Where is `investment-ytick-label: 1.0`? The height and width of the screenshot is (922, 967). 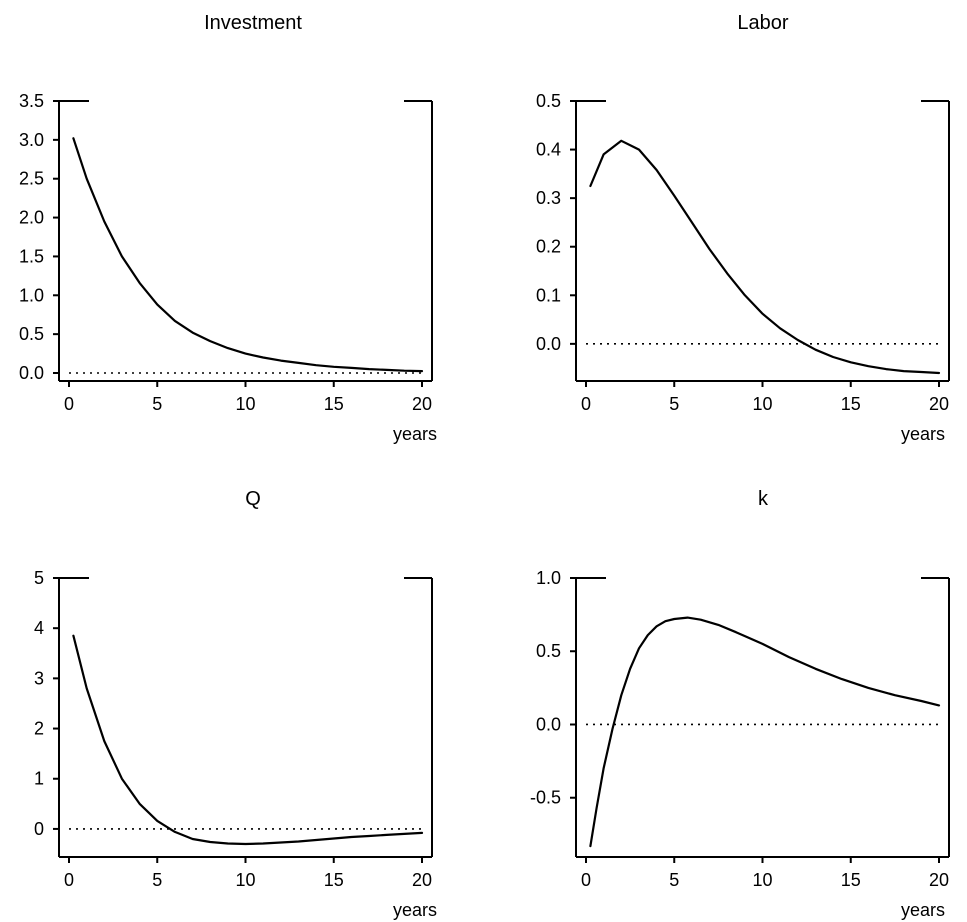 investment-ytick-label: 1.0 is located at coordinates (31, 295).